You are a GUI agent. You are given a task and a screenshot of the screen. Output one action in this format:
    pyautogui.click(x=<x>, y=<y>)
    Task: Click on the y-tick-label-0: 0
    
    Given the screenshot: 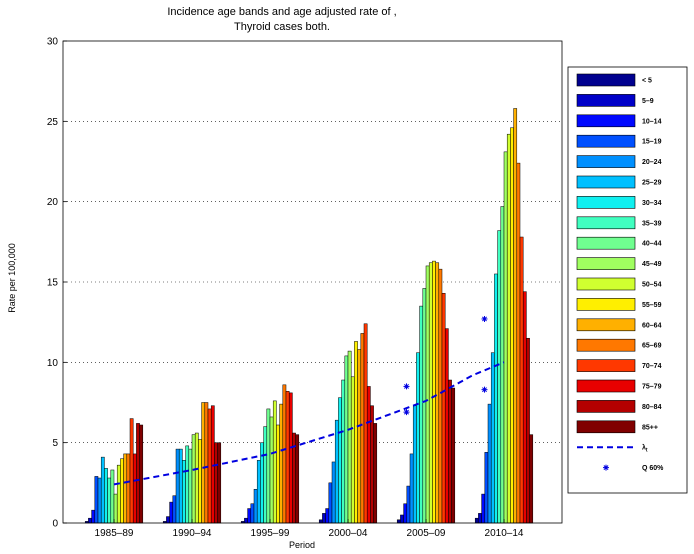 What is the action you would take?
    pyautogui.click(x=55, y=524)
    